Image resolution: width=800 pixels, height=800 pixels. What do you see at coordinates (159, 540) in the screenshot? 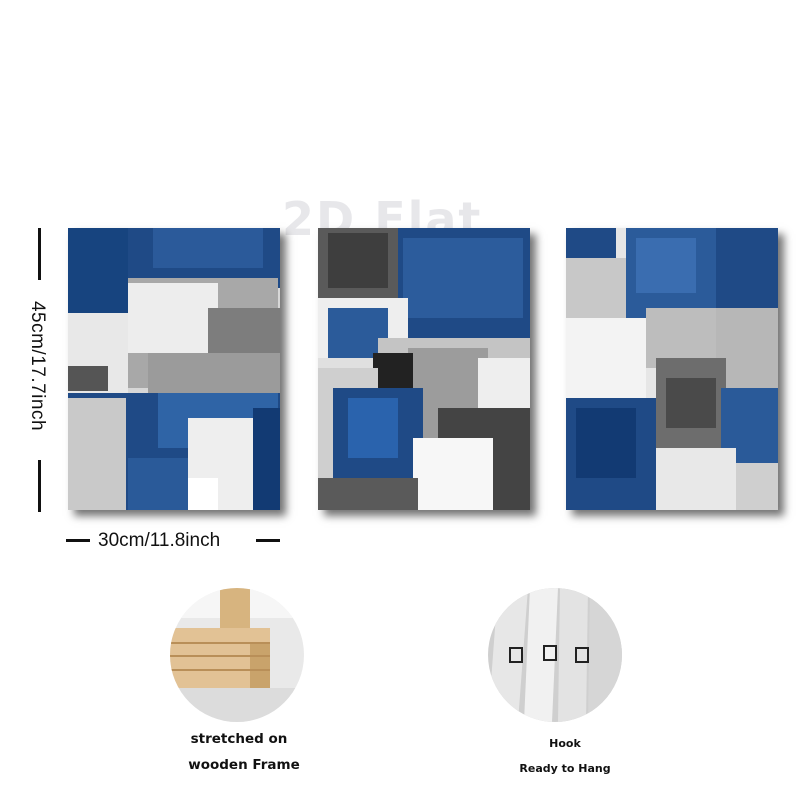
I see `width-dimension-label: 30cm/11.8inch` at bounding box center [159, 540].